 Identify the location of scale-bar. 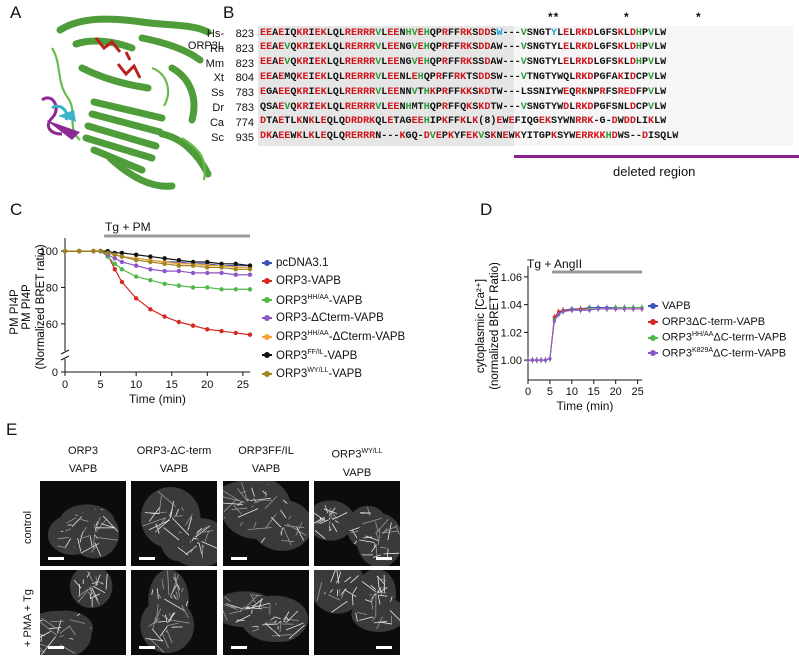
(147, 558).